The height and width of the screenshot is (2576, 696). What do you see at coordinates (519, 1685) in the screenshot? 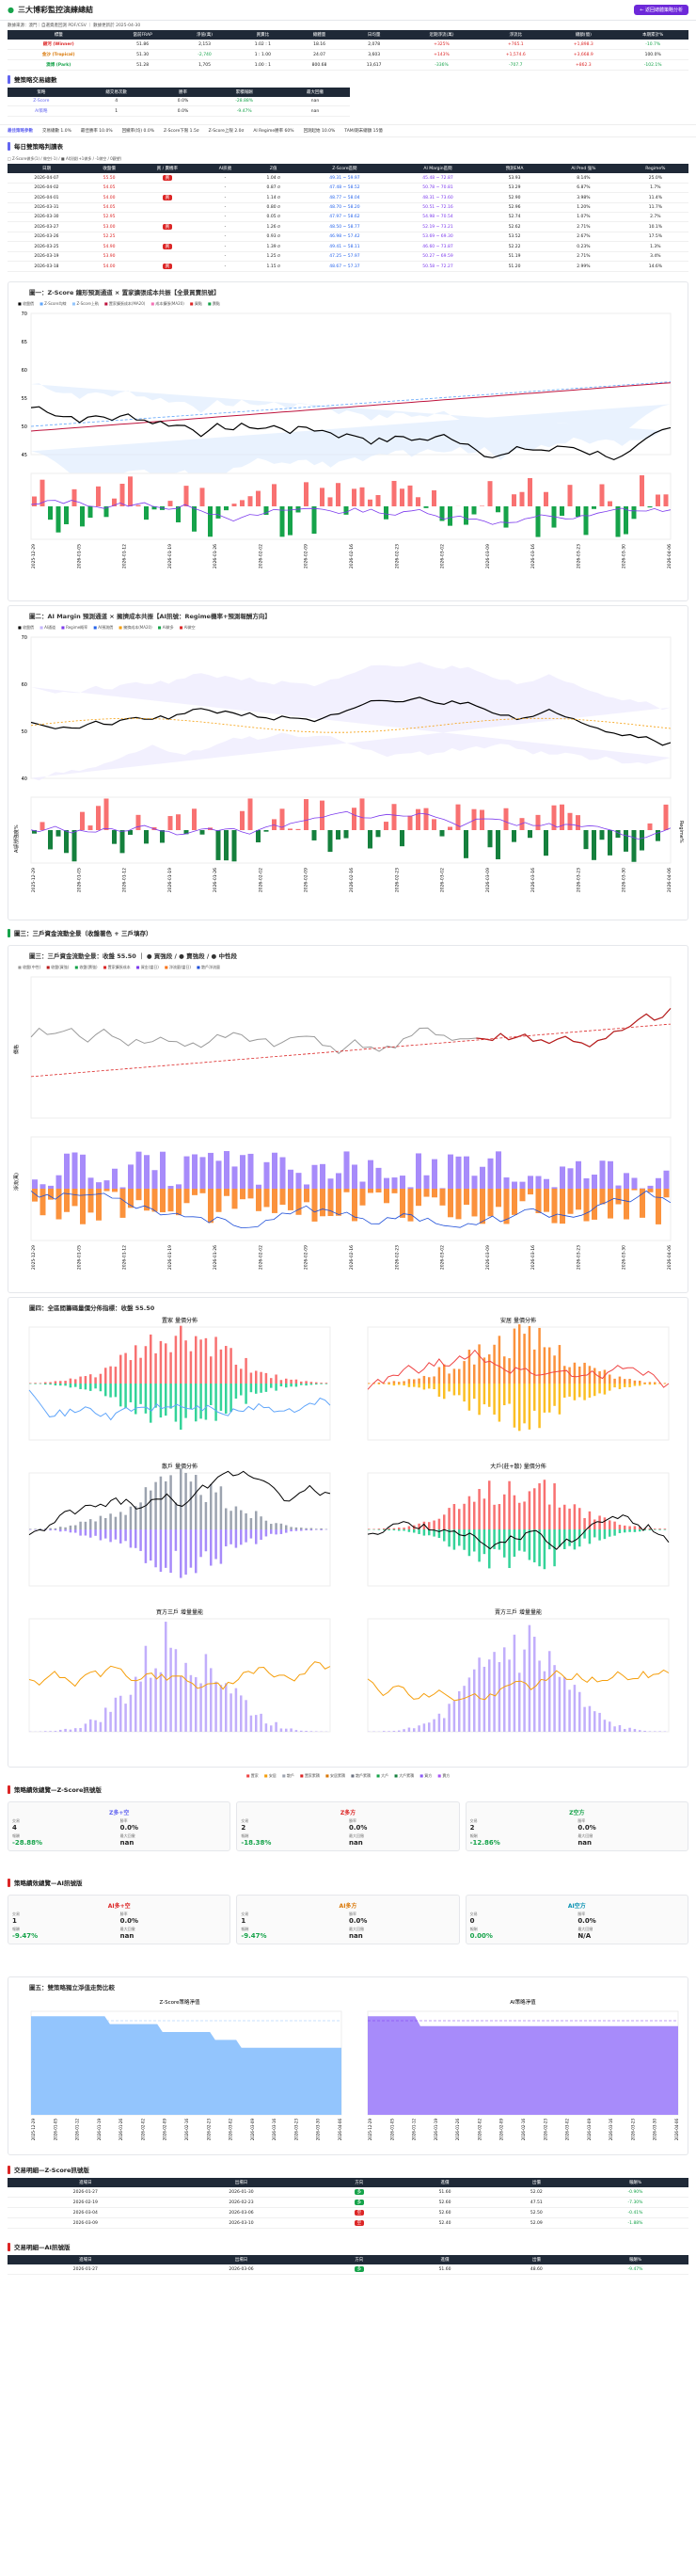
I see `line` at bounding box center [519, 1685].